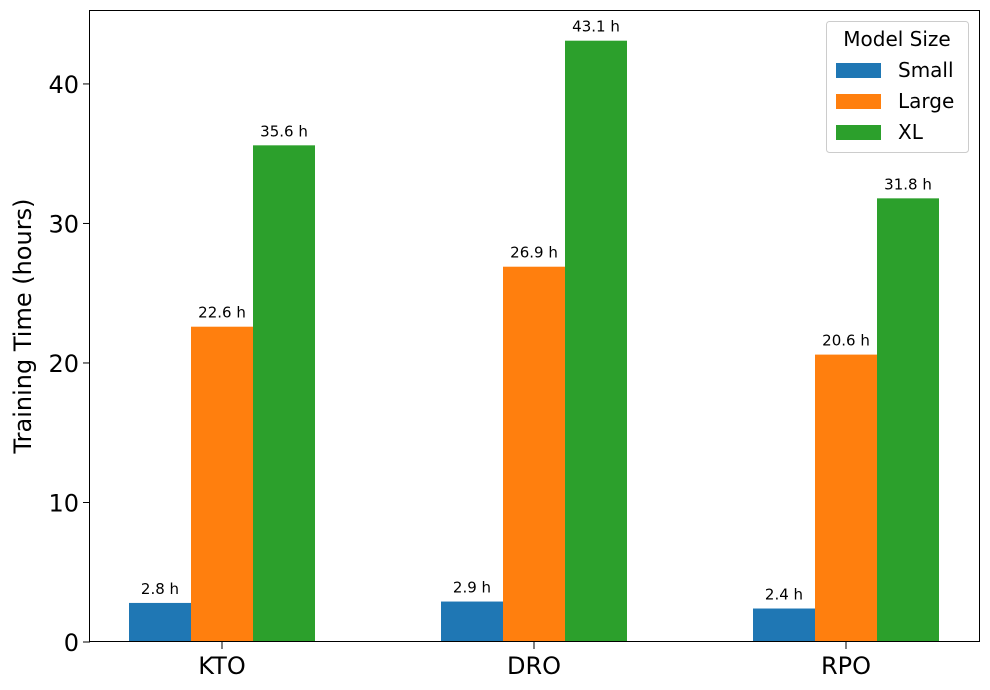 The width and height of the screenshot is (990, 690). I want to click on legend-title: Model Size, so click(896, 39).